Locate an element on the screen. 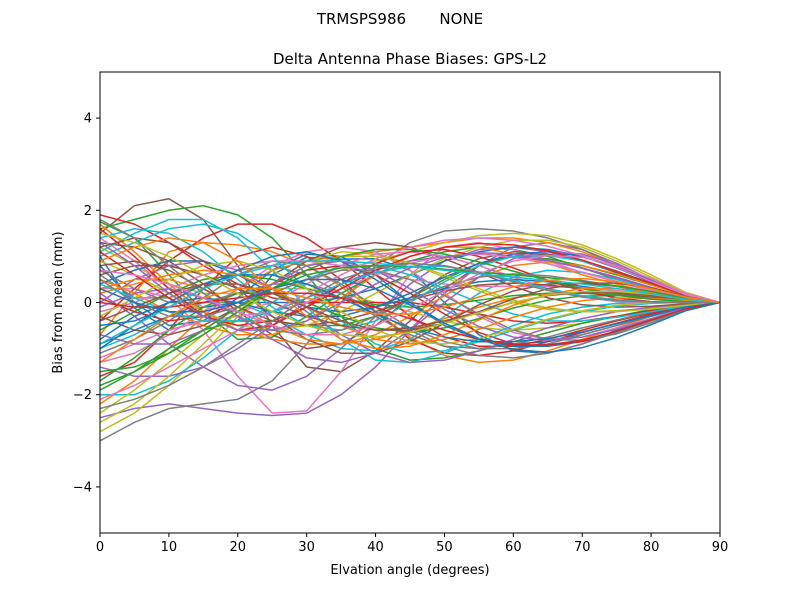  x-axis-ticks: 0 10 20 30 40 50 60 70 80 90 is located at coordinates (412, 544).